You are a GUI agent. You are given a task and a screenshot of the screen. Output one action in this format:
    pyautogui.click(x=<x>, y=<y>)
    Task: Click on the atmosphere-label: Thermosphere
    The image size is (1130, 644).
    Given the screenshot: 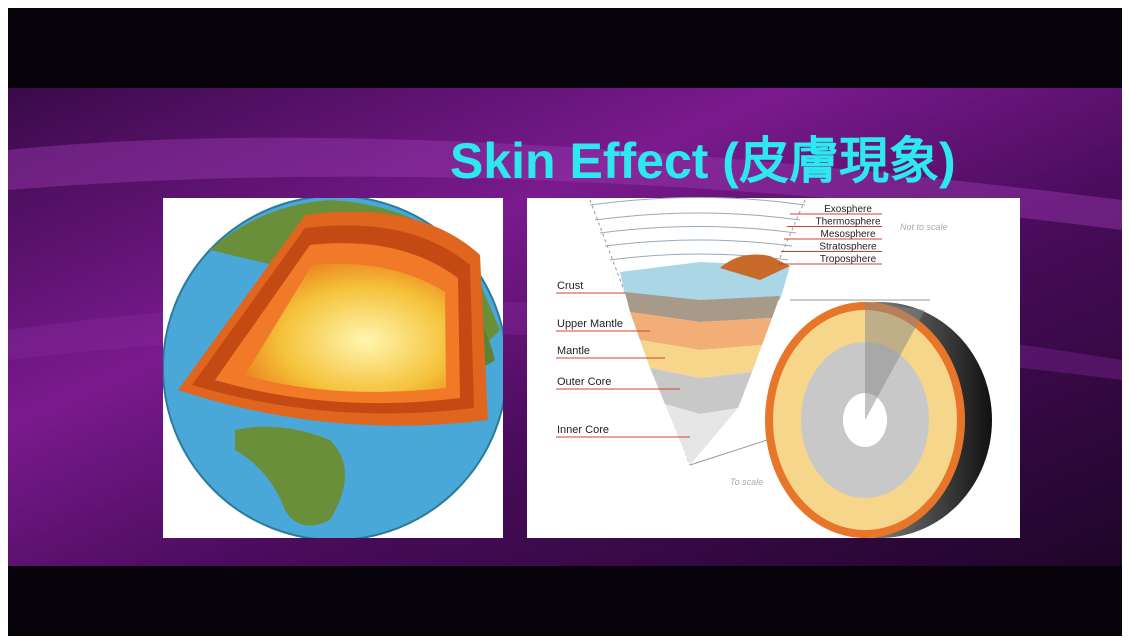 What is the action you would take?
    pyautogui.click(x=847, y=222)
    